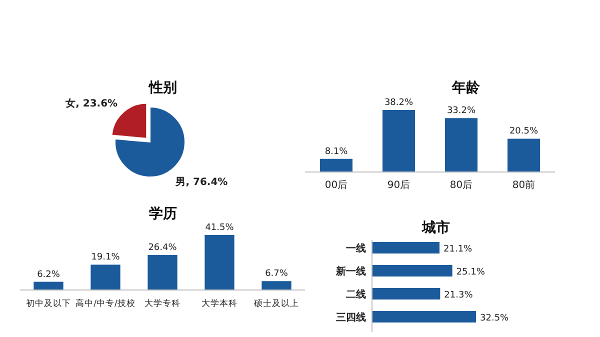  I want to click on data-label: 25.1%, so click(471, 272).